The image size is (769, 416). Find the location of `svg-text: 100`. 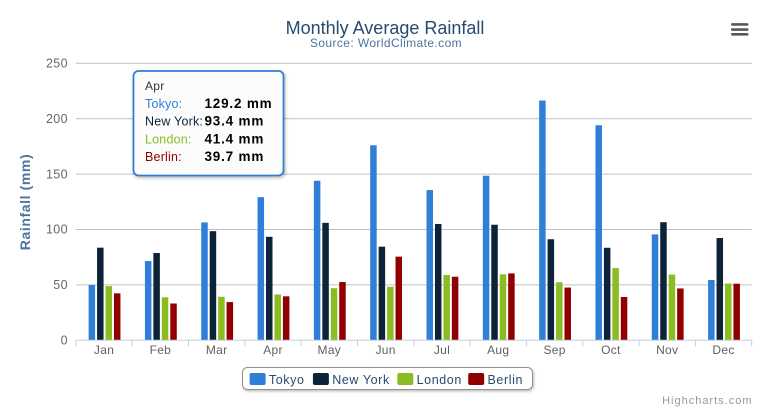

svg-text: 100 is located at coordinates (57, 230).